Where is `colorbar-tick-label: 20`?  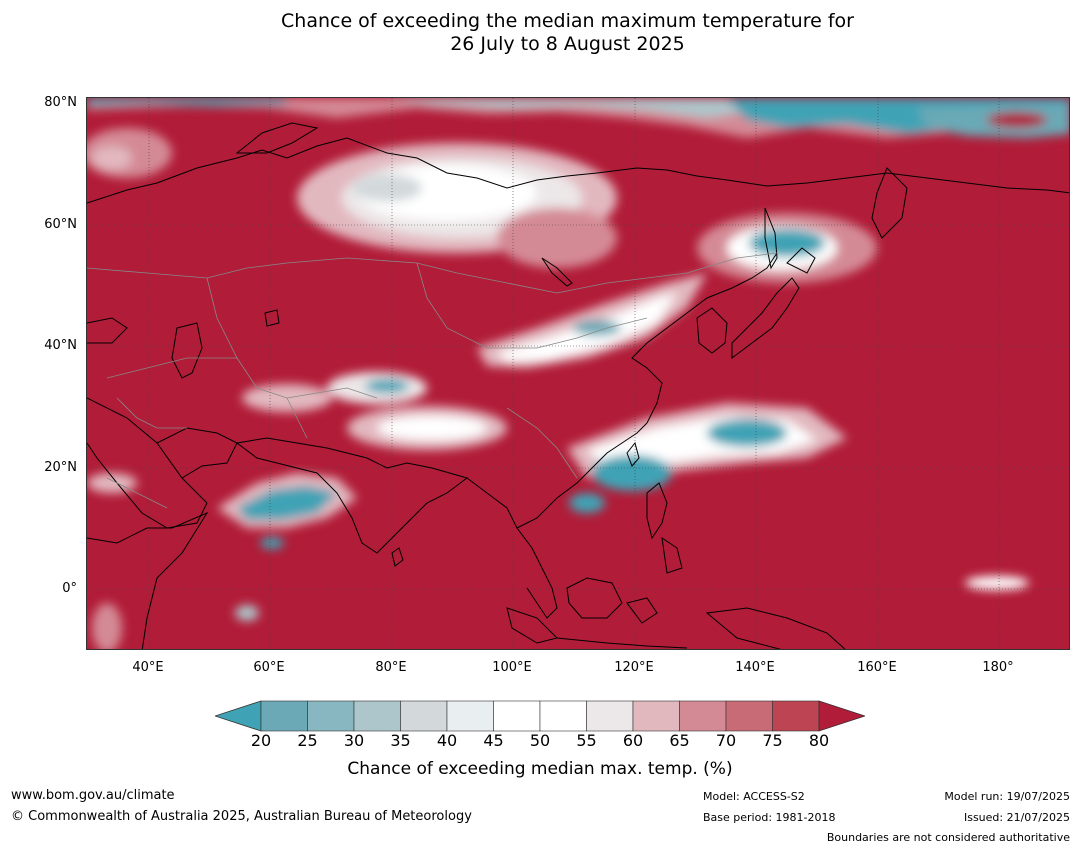 colorbar-tick-label: 20 is located at coordinates (261, 740).